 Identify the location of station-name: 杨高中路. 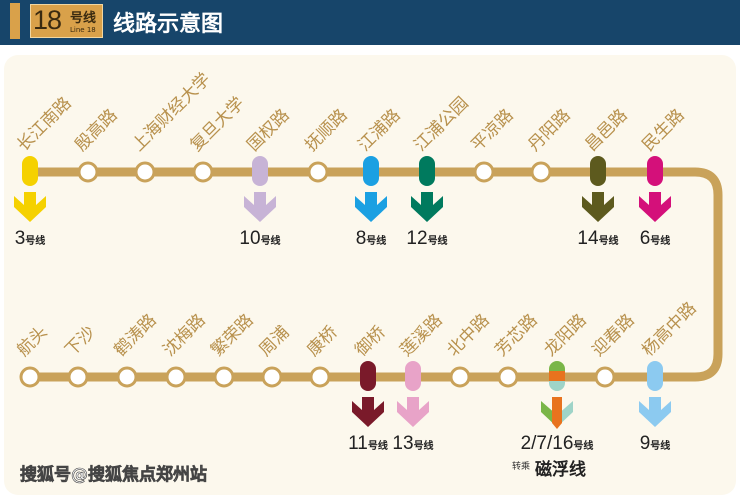
(669, 329).